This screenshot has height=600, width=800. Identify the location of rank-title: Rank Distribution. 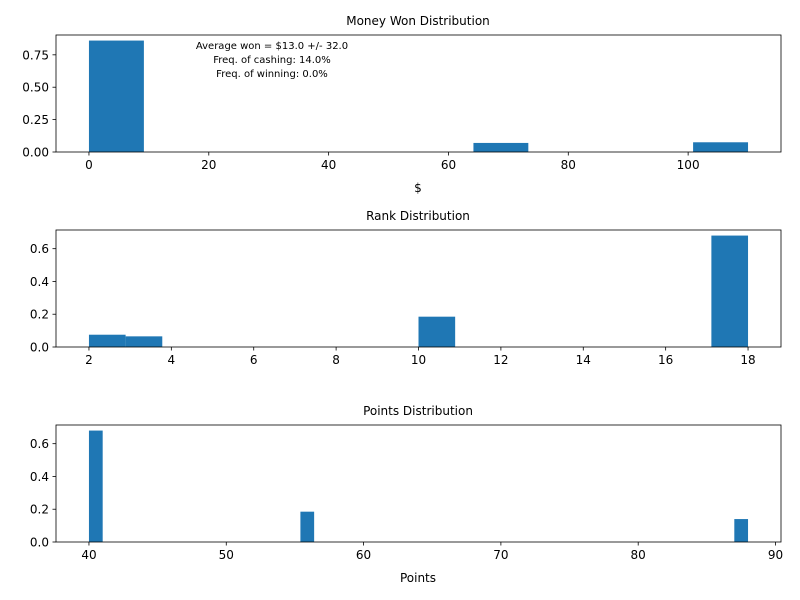
(418, 216).